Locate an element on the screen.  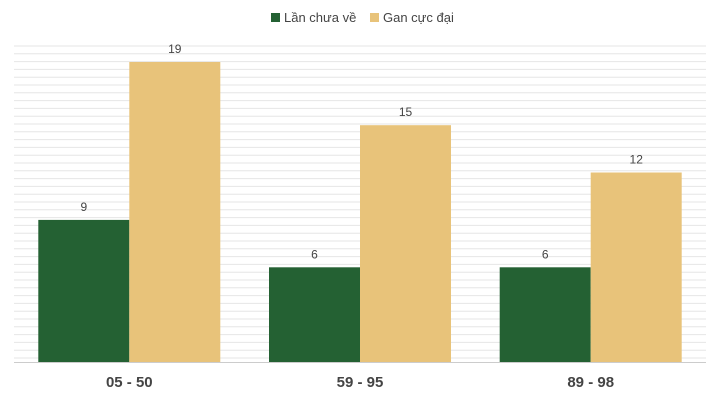
legend-swatch-gan-cuc-dai is located at coordinates (374, 17).